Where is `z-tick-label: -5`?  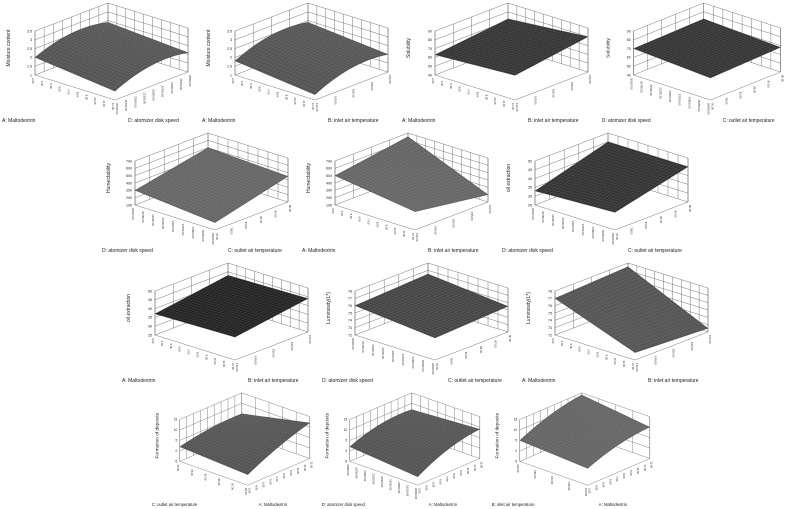 z-tick-label: -5 is located at coordinates (345, 461).